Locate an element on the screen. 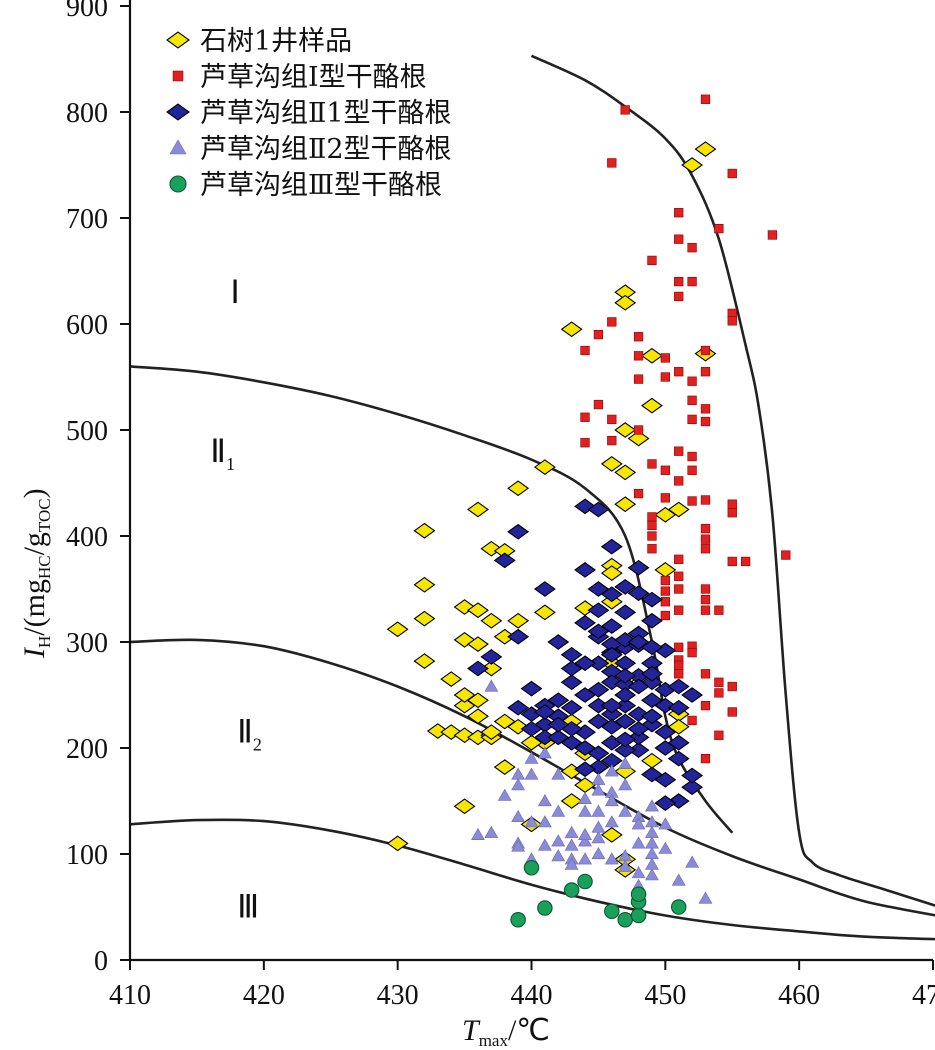 Image resolution: width=935 pixels, height=1050 pixels. x-tick-label: 460 is located at coordinates (799, 995).